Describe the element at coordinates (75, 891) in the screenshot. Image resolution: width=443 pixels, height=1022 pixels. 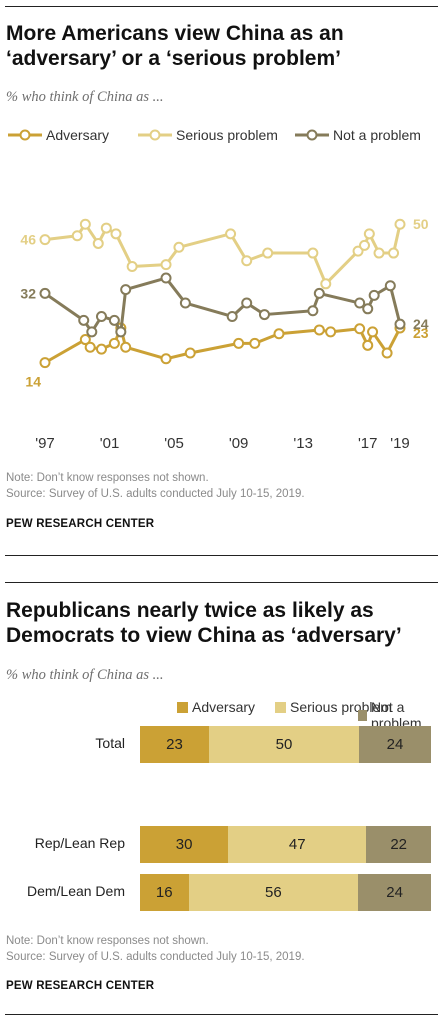
I see `bar-category-label: Dem/Lean Dem` at that location.